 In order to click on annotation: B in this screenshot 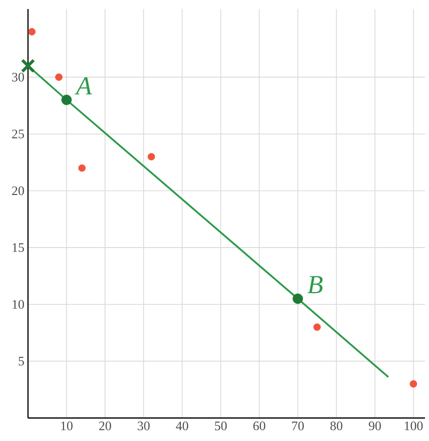, I will do `click(315, 285)`.